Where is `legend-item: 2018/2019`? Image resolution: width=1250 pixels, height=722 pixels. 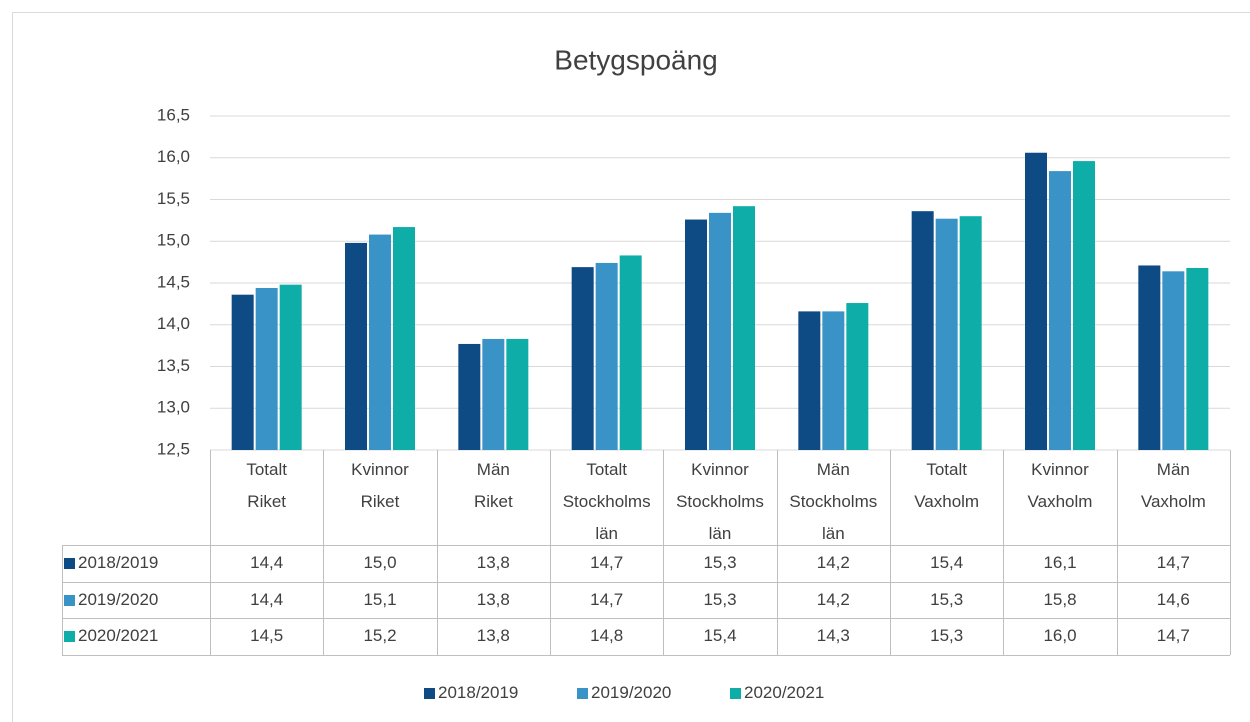 legend-item: 2018/2019 is located at coordinates (471, 693).